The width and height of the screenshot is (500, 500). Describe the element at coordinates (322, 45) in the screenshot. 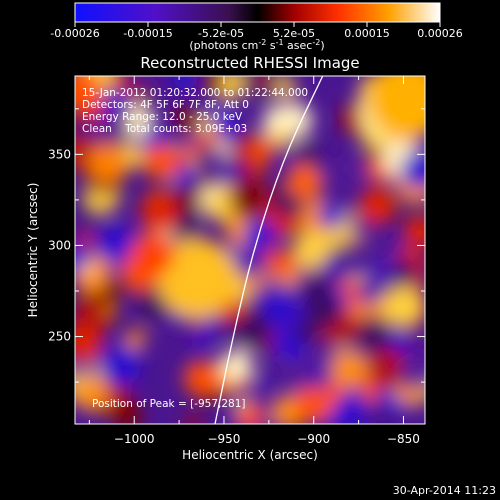

I see `unit-part: )` at that location.